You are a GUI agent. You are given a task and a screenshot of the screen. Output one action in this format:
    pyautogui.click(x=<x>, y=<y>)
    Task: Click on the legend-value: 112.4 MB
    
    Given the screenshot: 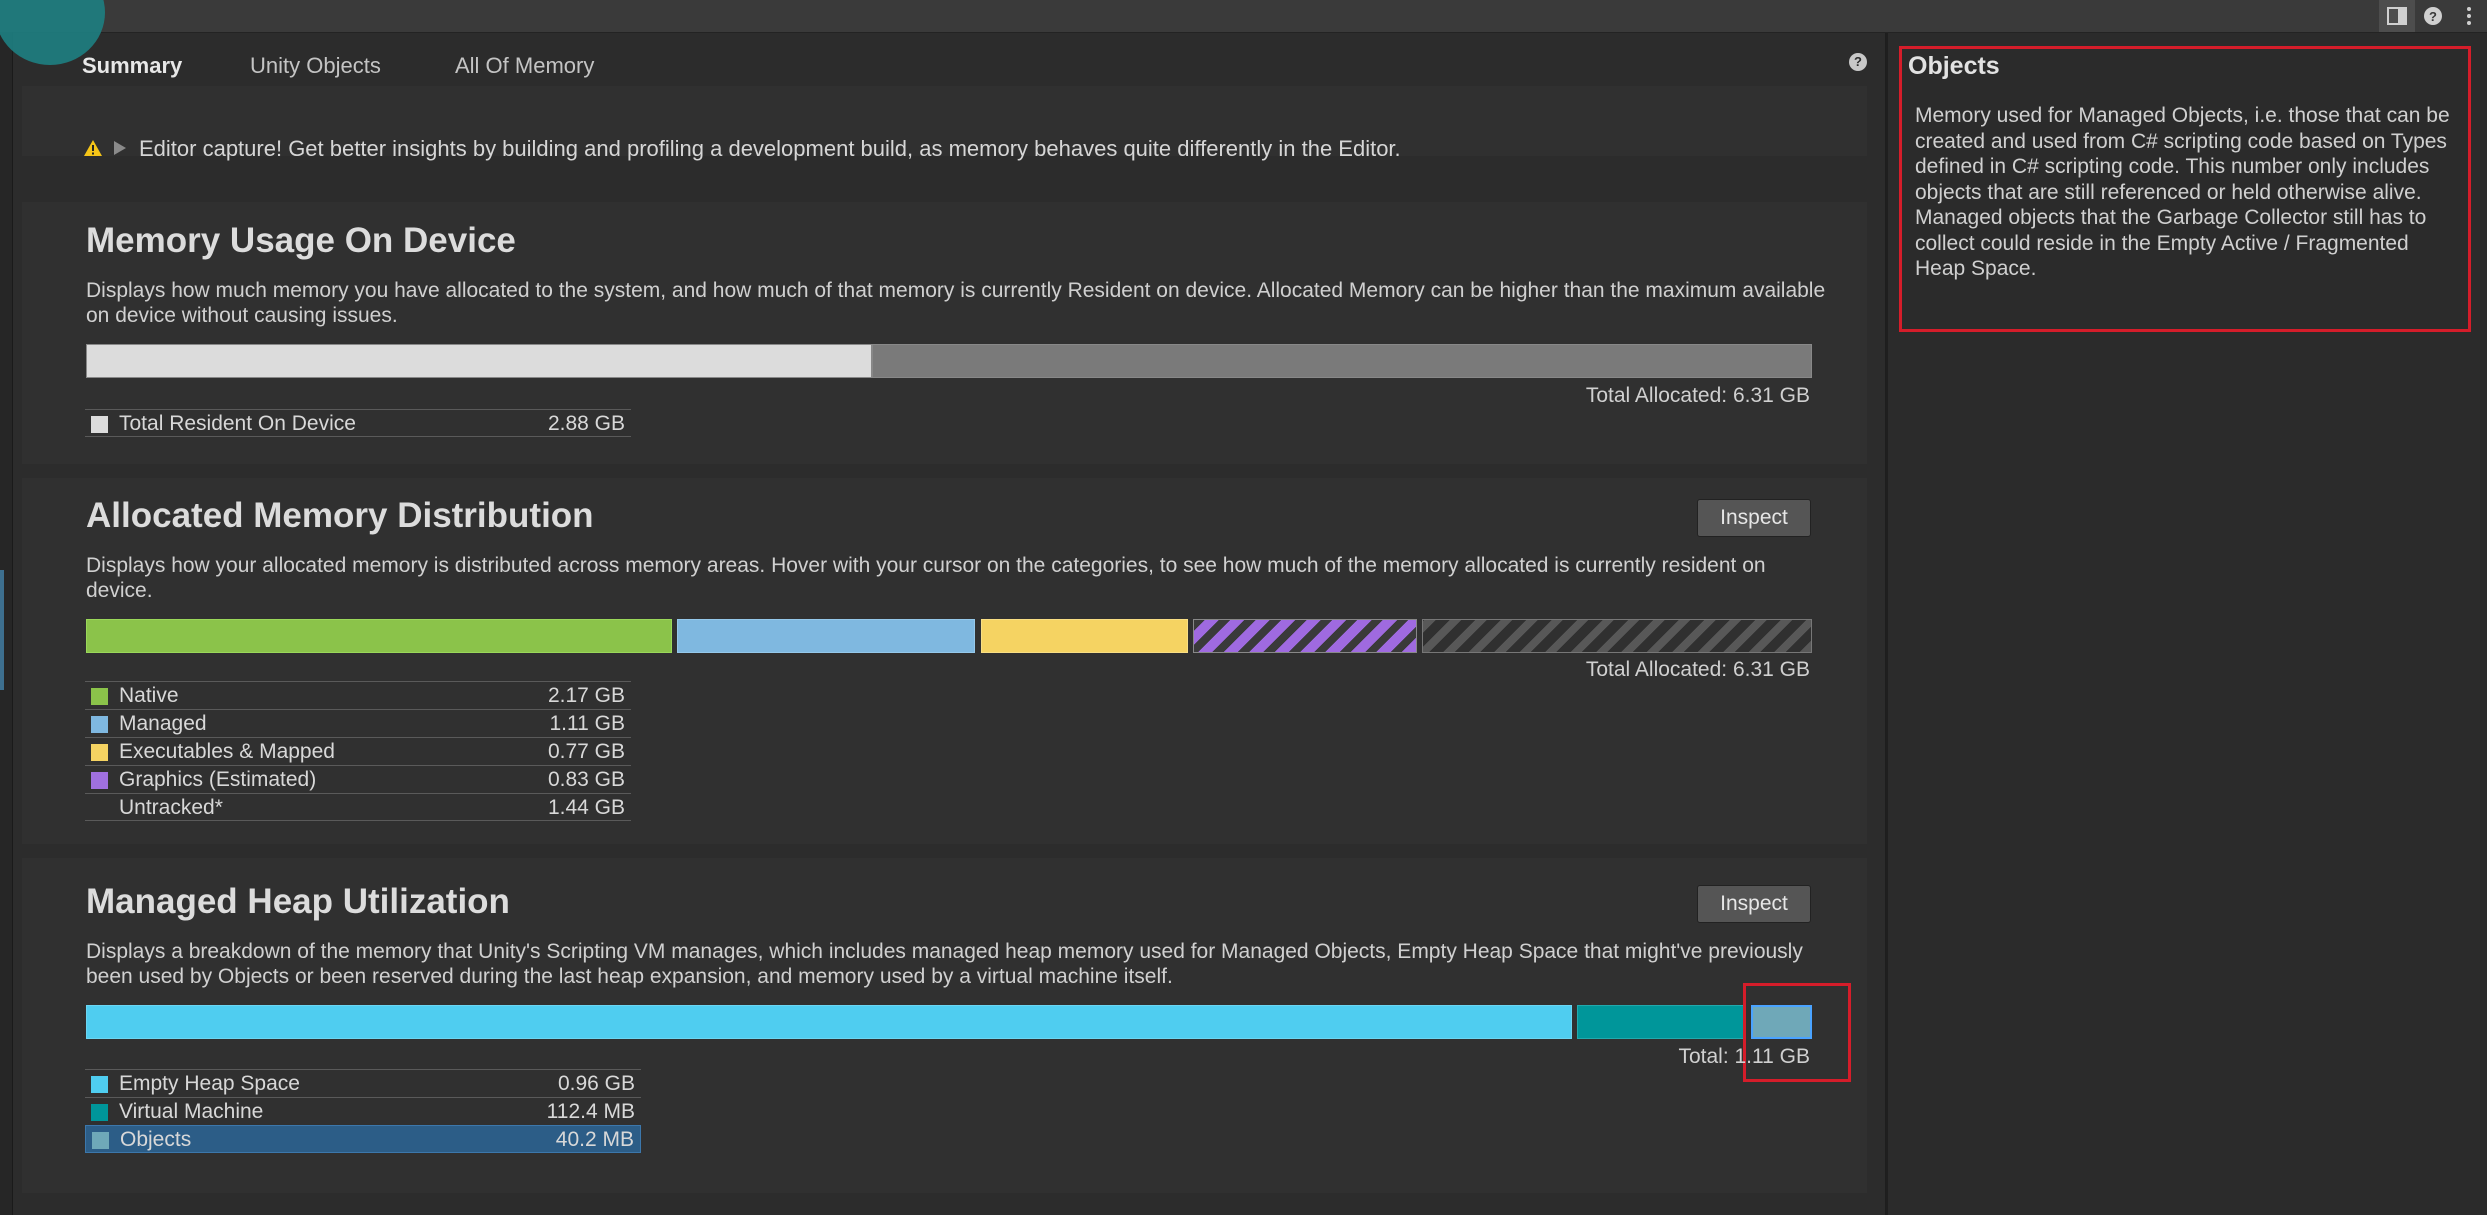 What is the action you would take?
    pyautogui.click(x=590, y=1111)
    